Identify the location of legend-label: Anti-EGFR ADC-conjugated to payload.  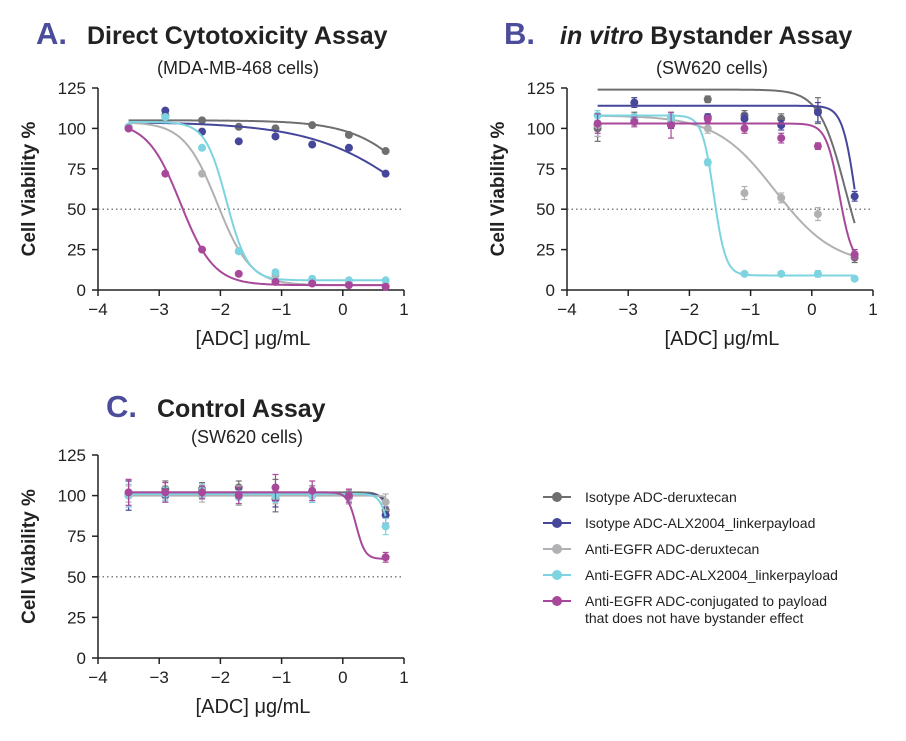
(706, 601).